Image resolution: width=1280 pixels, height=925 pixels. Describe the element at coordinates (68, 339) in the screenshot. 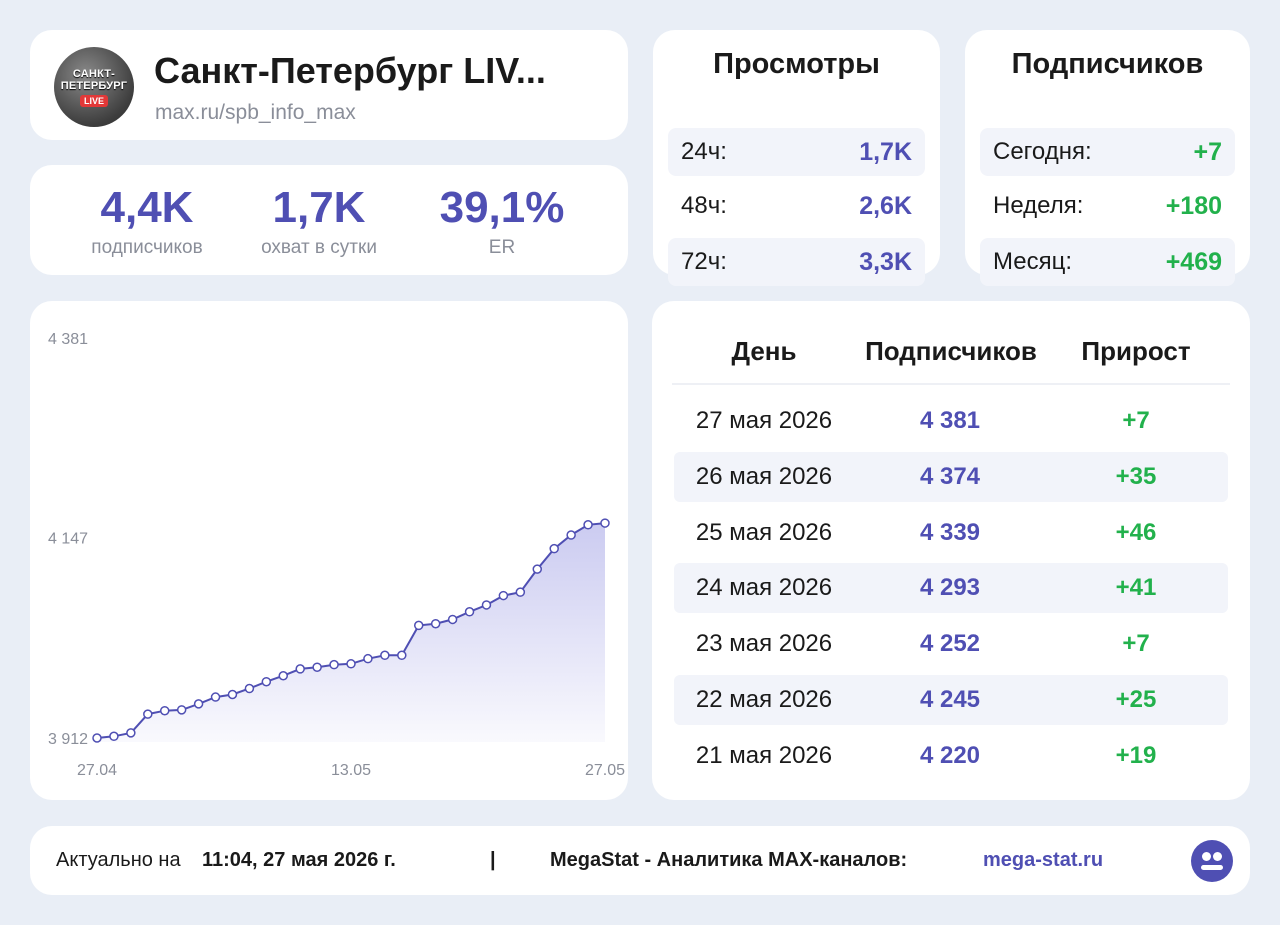

I see `chart-ytick-label: 4 381` at that location.